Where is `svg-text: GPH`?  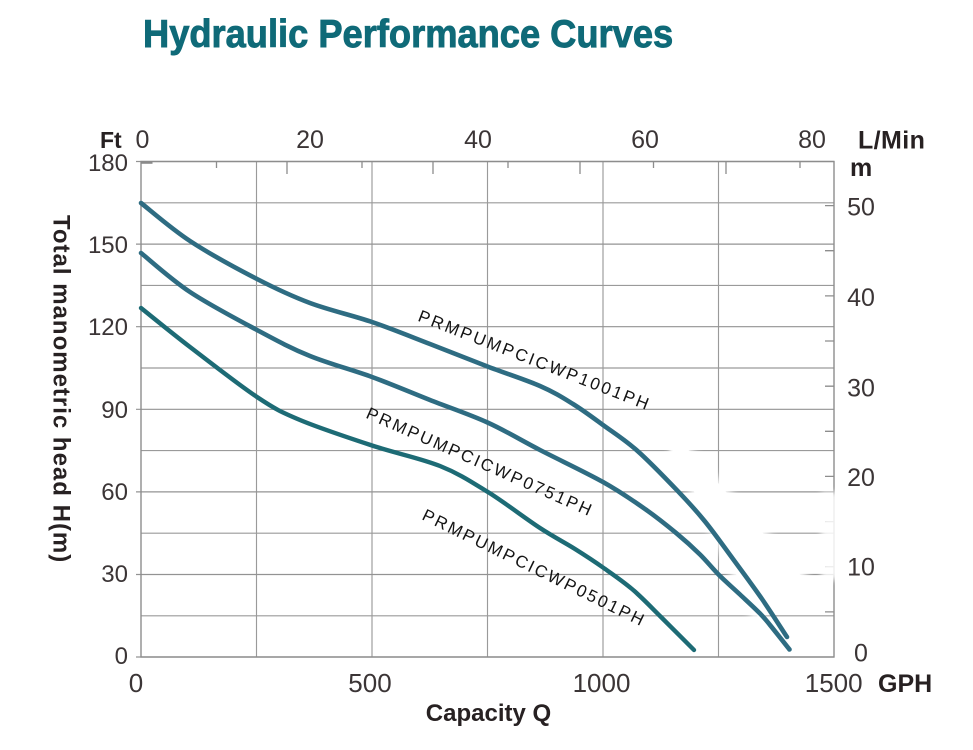 svg-text: GPH is located at coordinates (905, 684).